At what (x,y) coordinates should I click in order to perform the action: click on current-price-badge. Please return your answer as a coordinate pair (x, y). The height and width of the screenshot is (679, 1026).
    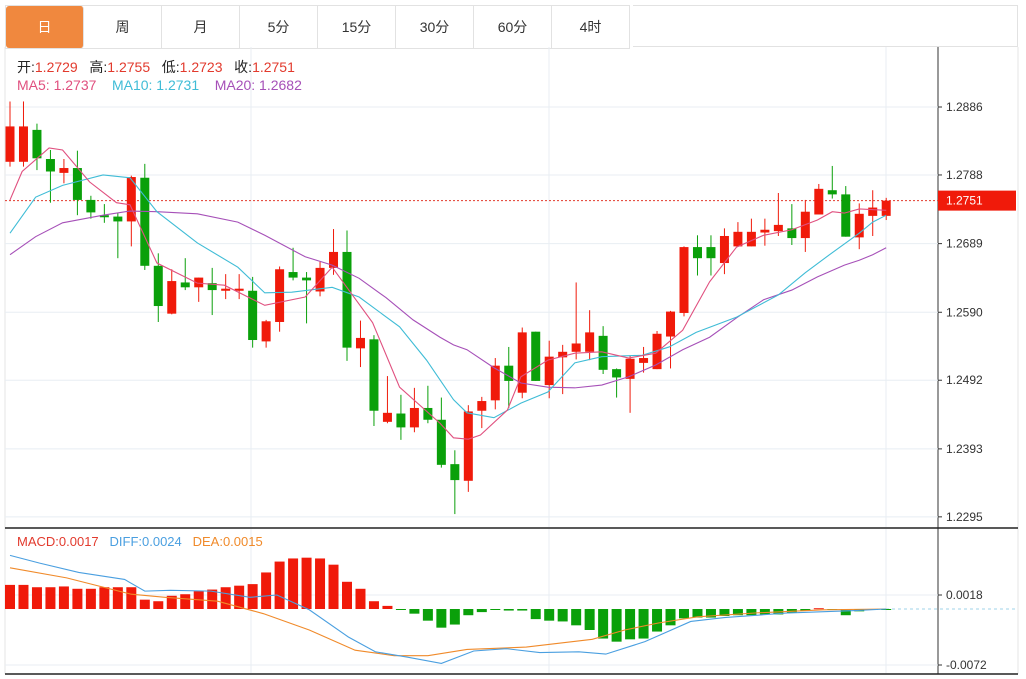
    Looking at the image, I should click on (977, 200).